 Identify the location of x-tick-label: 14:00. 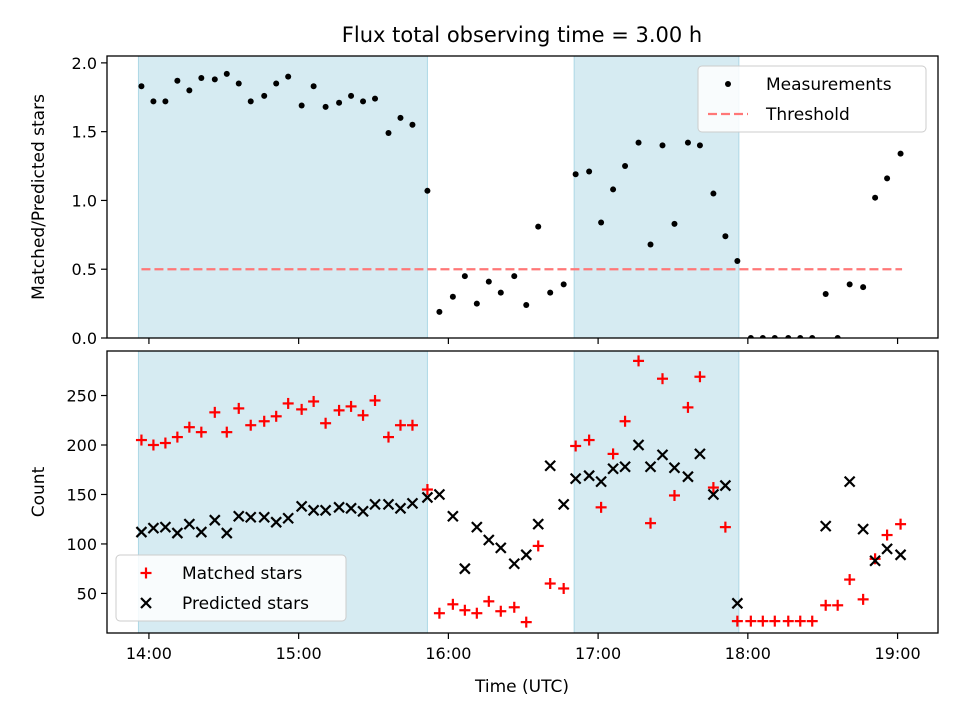
(149, 653).